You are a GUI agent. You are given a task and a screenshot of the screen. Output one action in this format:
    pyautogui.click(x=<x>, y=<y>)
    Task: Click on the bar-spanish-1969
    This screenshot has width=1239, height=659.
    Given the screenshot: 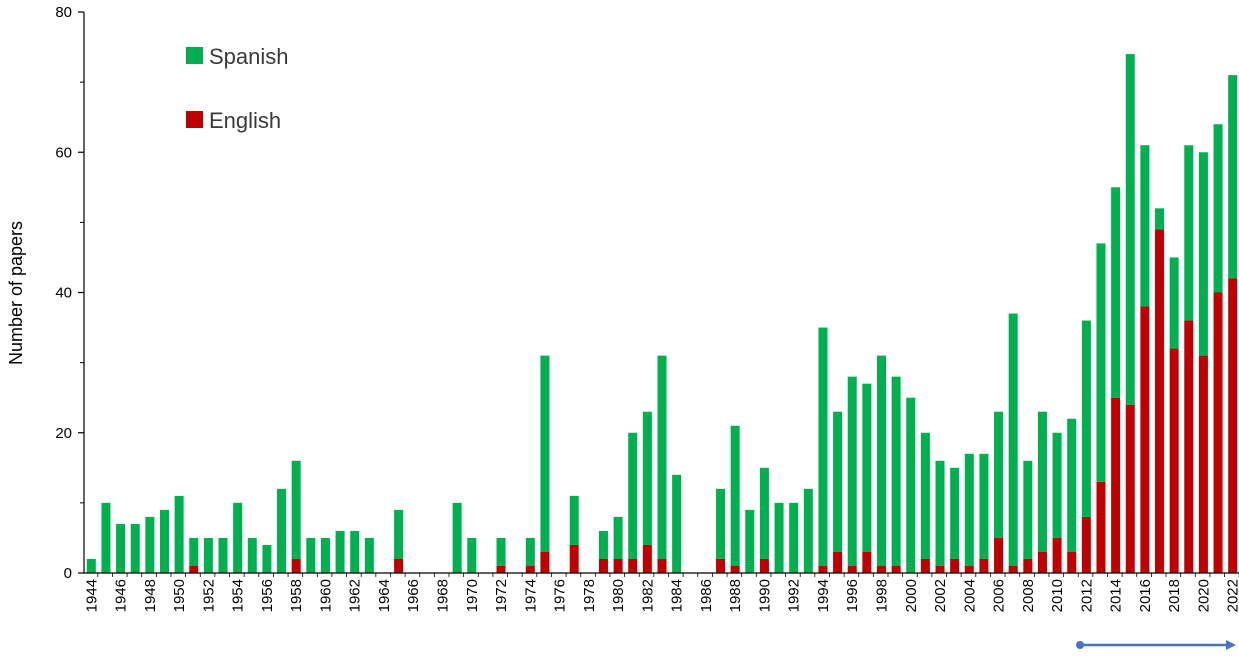 What is the action you would take?
    pyautogui.click(x=457, y=537)
    